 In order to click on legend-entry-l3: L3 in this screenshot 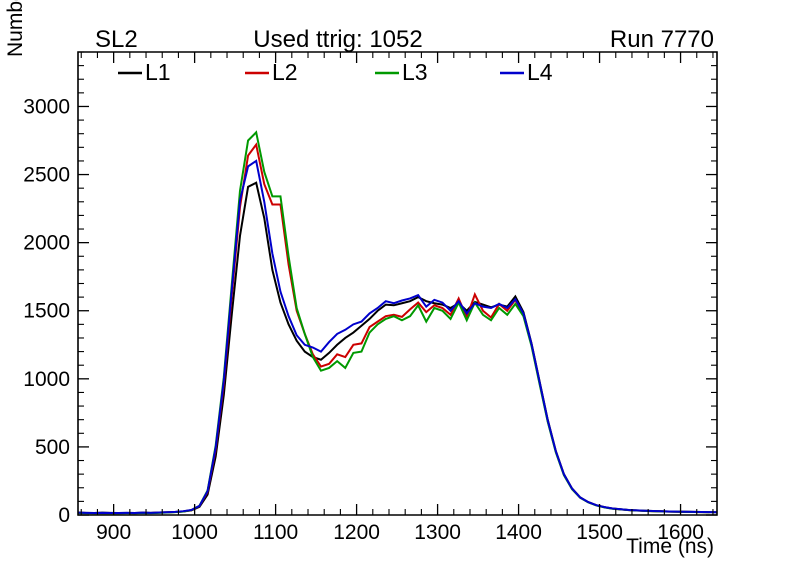, I will do `click(401, 72)`.